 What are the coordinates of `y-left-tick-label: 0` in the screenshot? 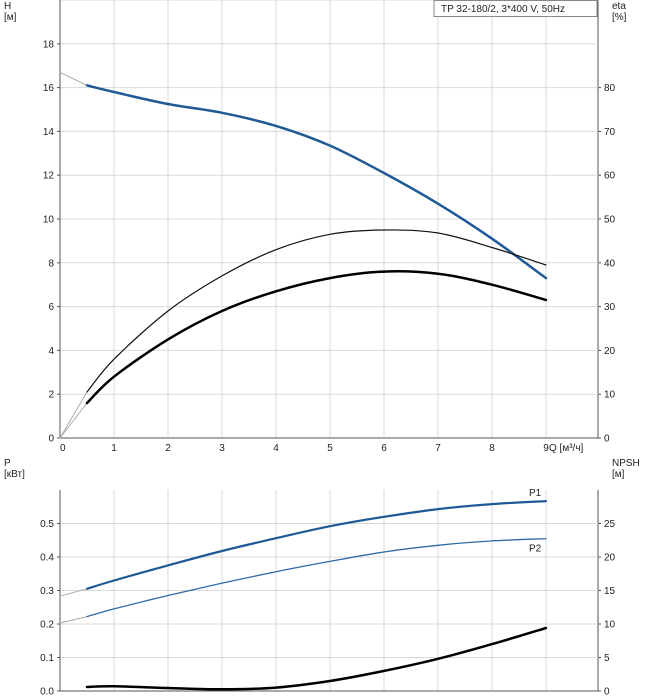 It's located at (51, 439).